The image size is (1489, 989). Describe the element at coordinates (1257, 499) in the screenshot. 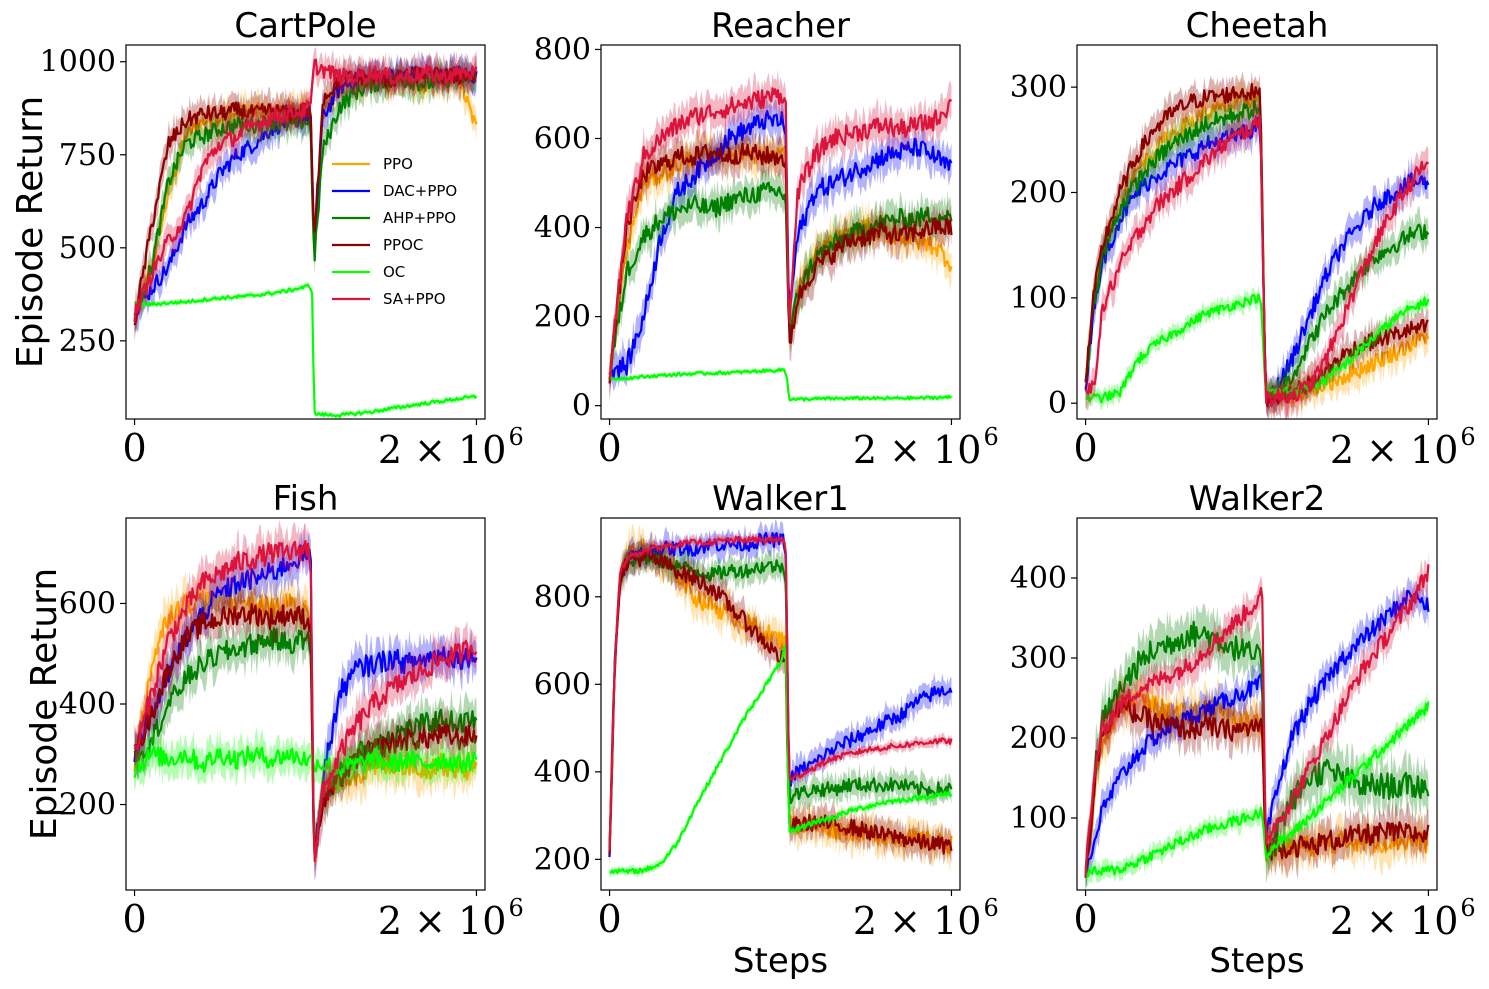

I see `chart-title: Walker2` at that location.